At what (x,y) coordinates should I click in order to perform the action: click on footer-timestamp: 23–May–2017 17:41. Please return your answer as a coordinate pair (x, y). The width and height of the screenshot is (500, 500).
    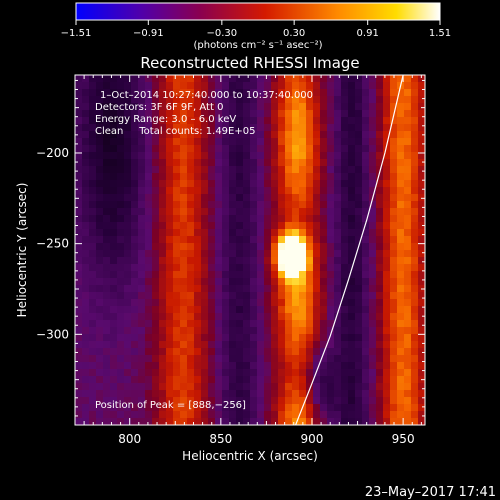
    Looking at the image, I should click on (430, 492).